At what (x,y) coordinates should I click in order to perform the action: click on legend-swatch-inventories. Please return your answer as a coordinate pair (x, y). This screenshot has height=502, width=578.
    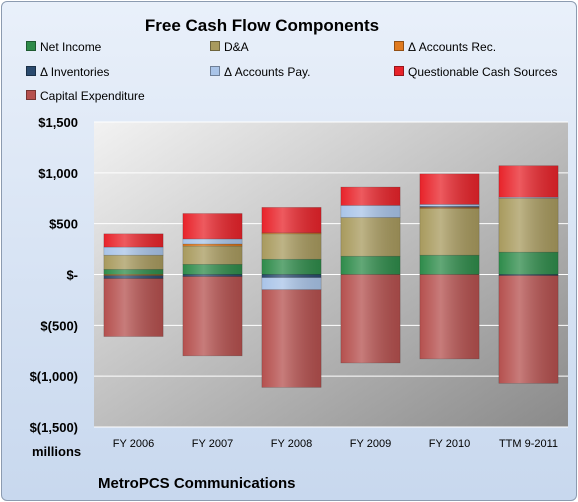
    Looking at the image, I should click on (31, 71).